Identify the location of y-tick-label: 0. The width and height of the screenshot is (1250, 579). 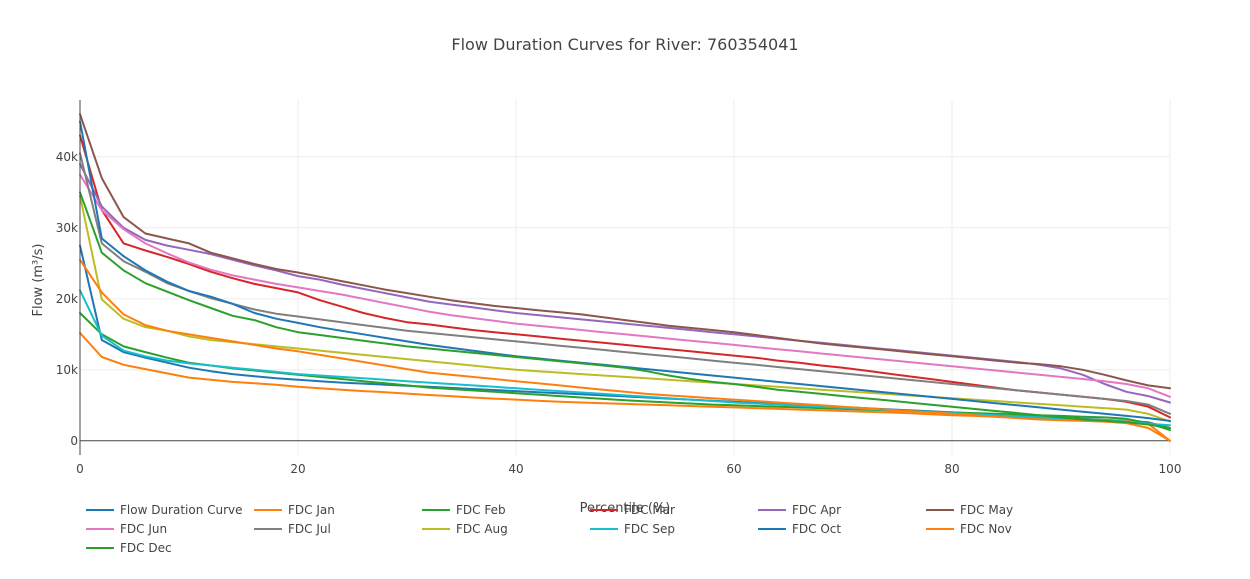
(74, 441).